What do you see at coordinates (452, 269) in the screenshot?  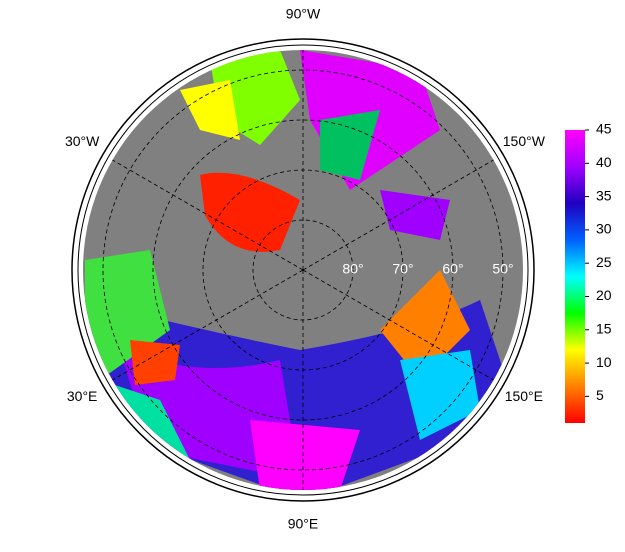 I see `latitude-label: 60°` at bounding box center [452, 269].